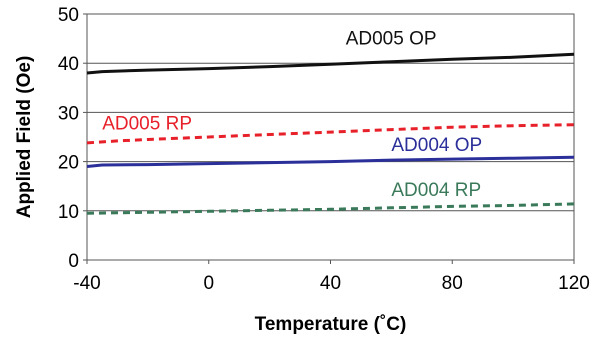 The width and height of the screenshot is (603, 338). I want to click on y-tick-label: 40, so click(68, 64).